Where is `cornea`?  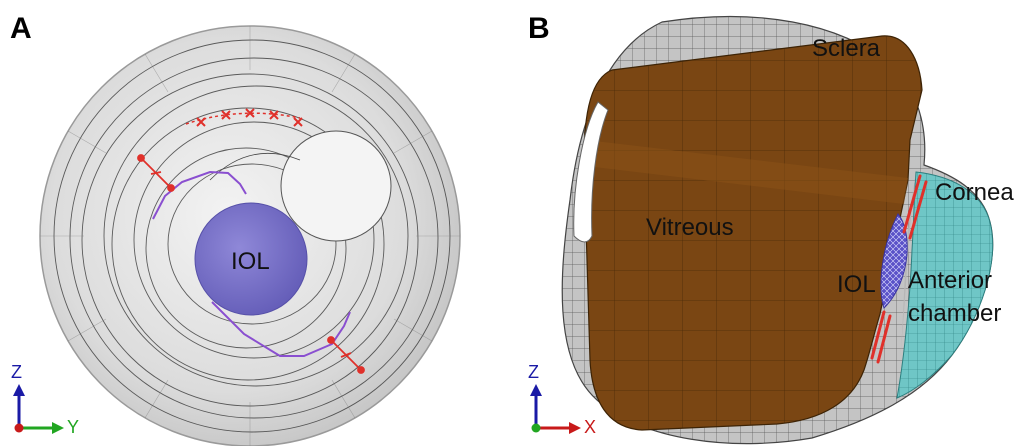 cornea is located at coordinates (945, 285).